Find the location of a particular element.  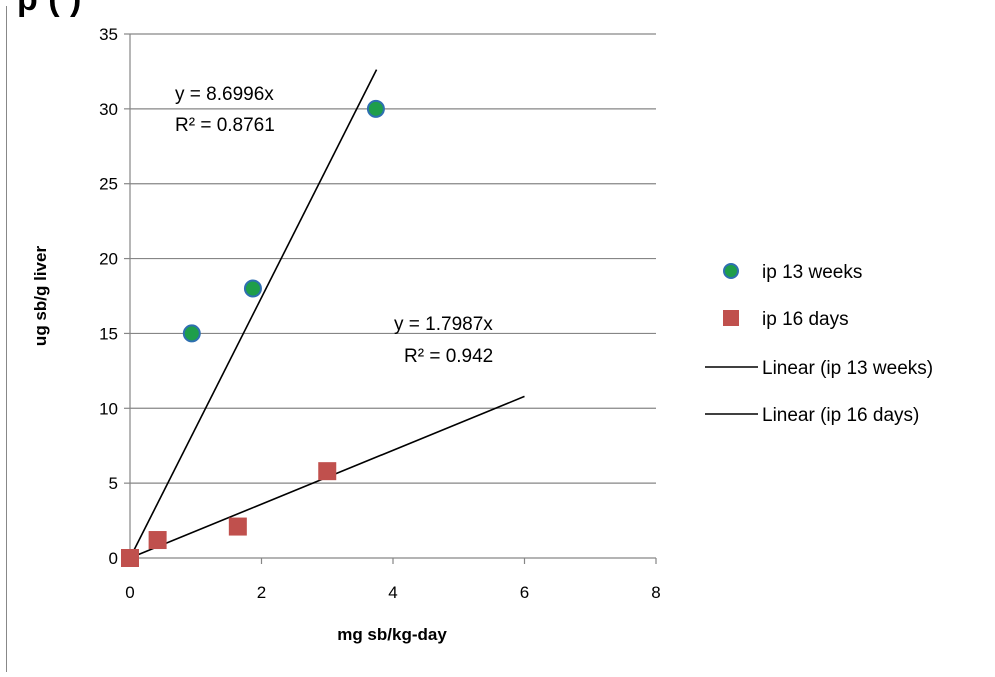

x-tick-labels: 0 2 4 6 8 is located at coordinates (392, 592).